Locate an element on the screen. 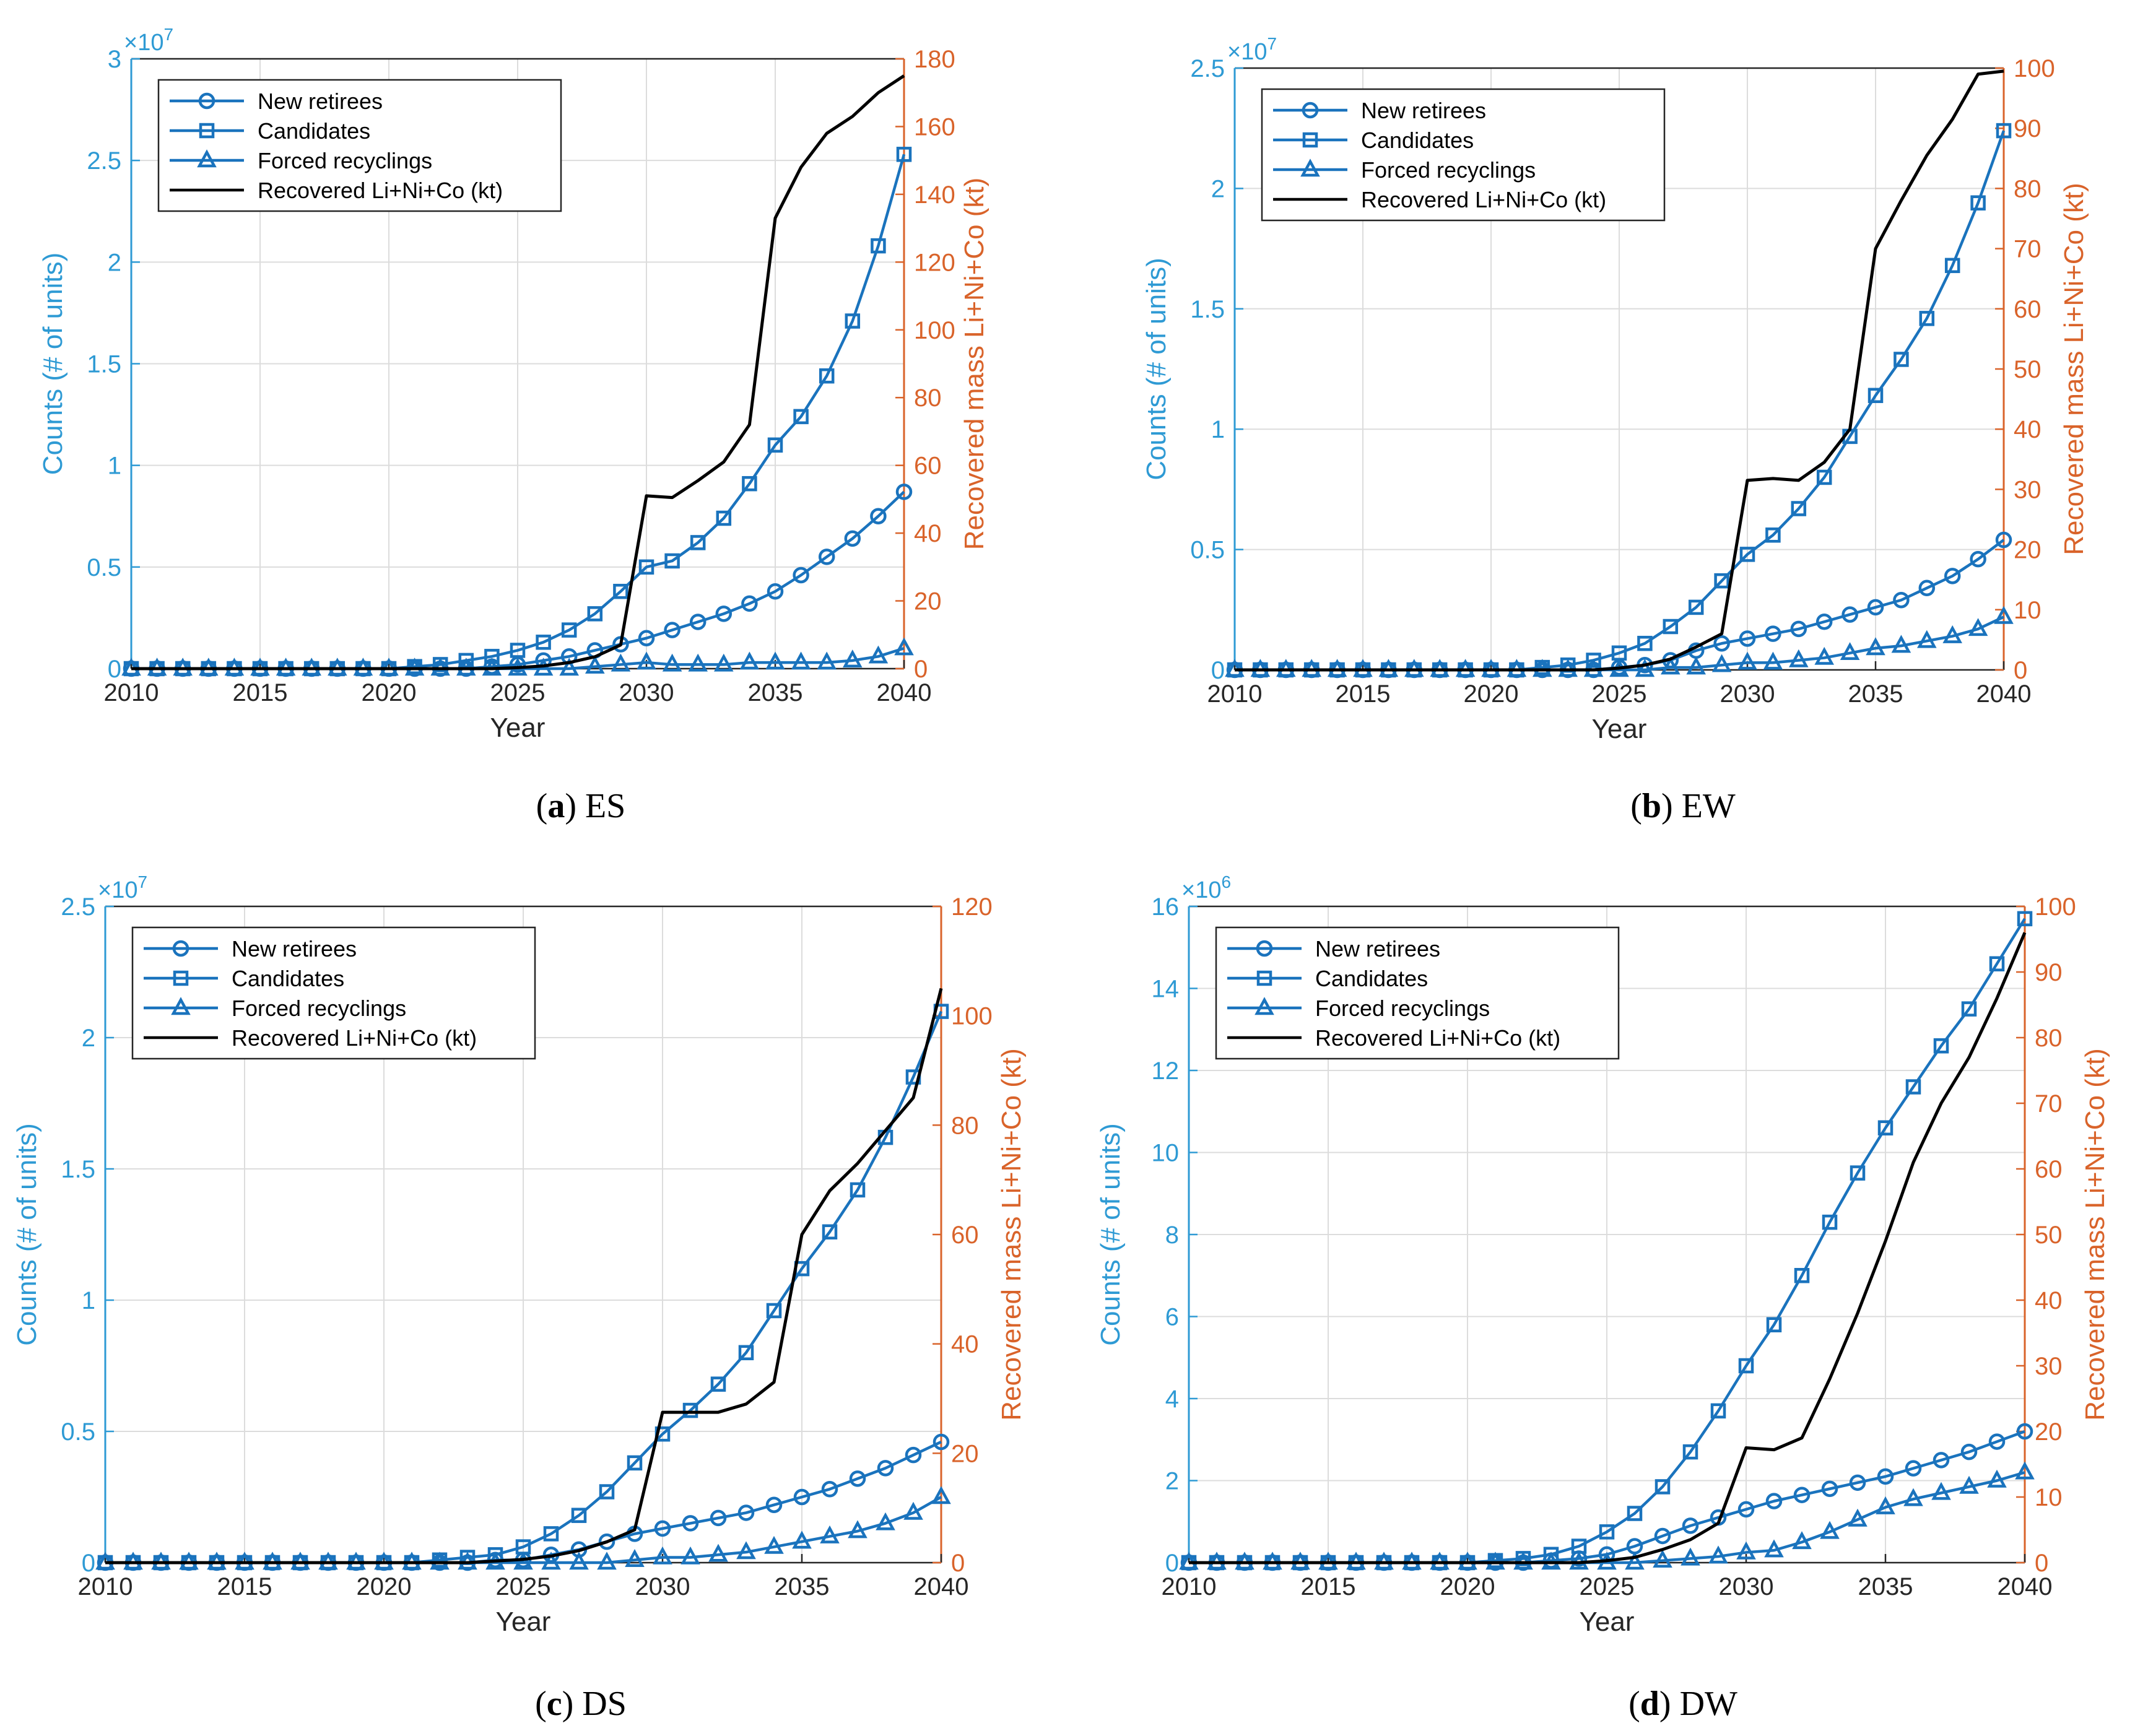 The height and width of the screenshot is (1736, 2135). axis-multiplier-exponent: 7 is located at coordinates (142, 882).